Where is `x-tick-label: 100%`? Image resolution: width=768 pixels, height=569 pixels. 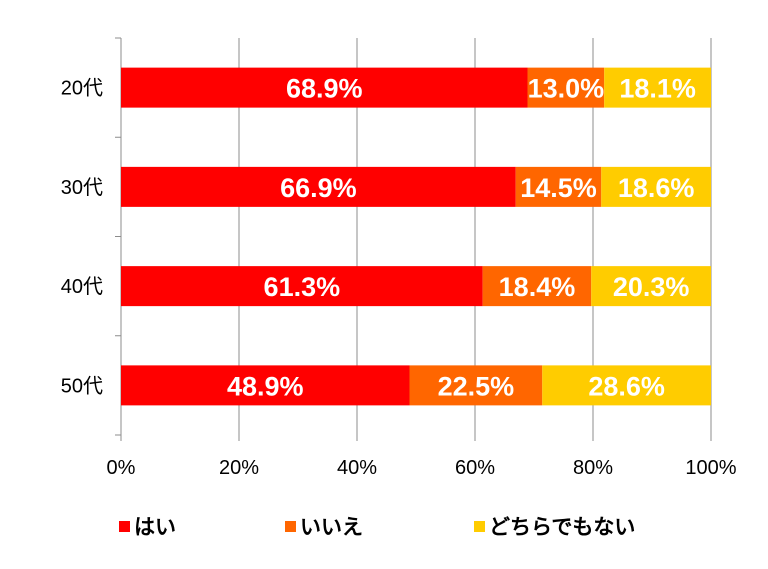 x-tick-label: 100% is located at coordinates (710, 468).